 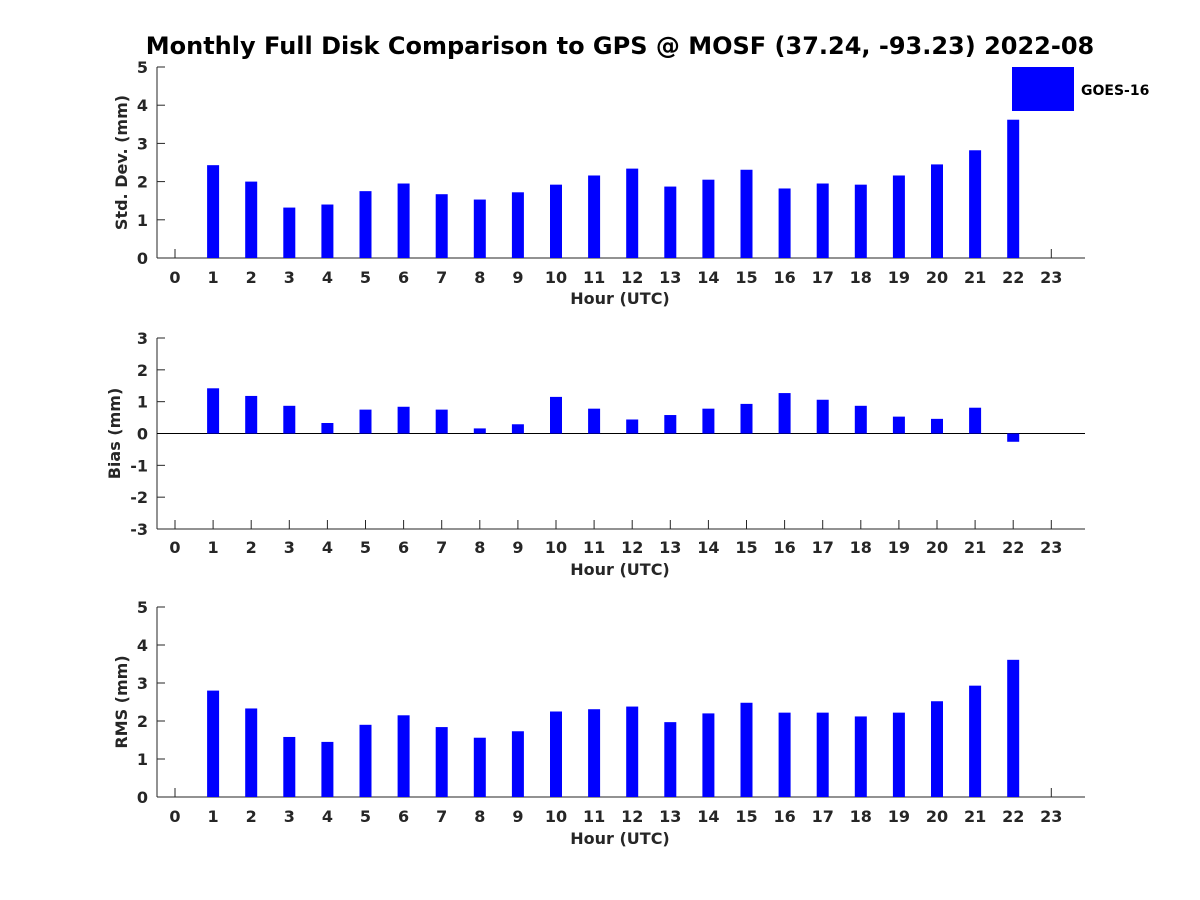 I want to click on rms-x-tick-label: 1, so click(x=213, y=816).